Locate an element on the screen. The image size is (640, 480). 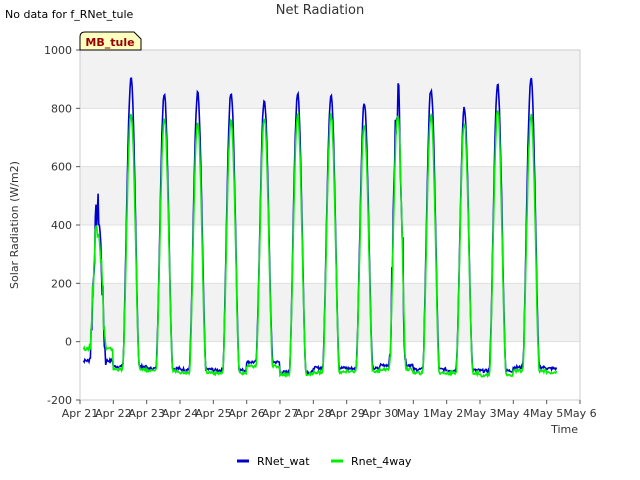
x-tick-label: Apr 21 is located at coordinates (80, 413).